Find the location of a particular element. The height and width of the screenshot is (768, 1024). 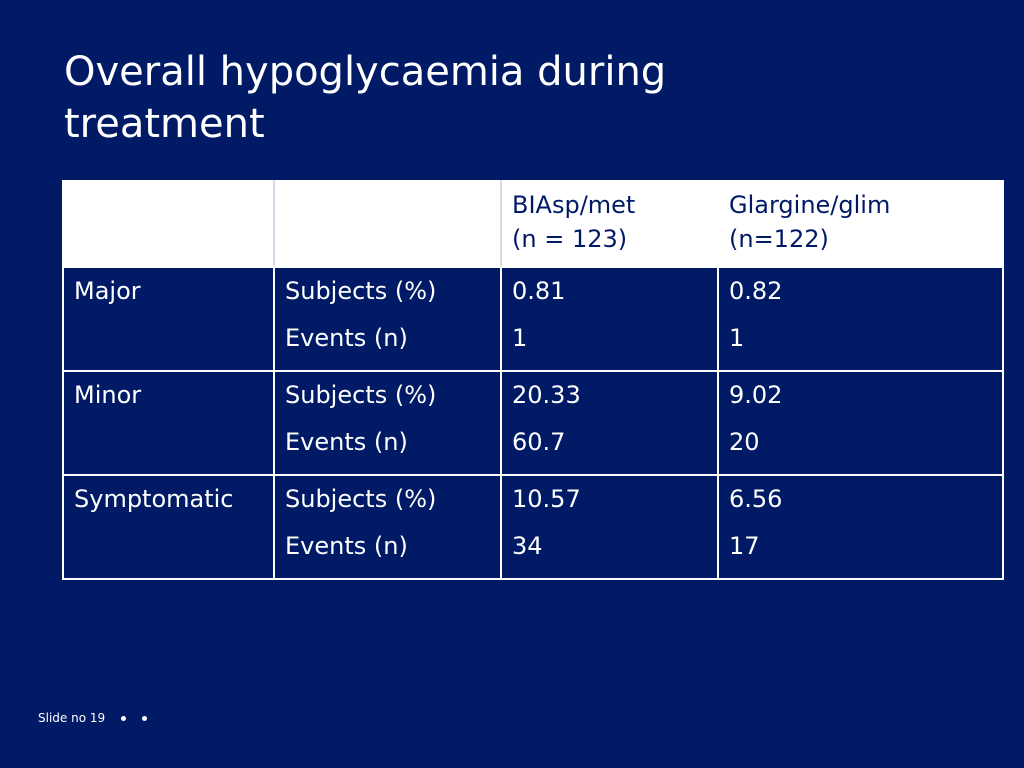

slide-number-label: Slide no 19 is located at coordinates (72, 718).